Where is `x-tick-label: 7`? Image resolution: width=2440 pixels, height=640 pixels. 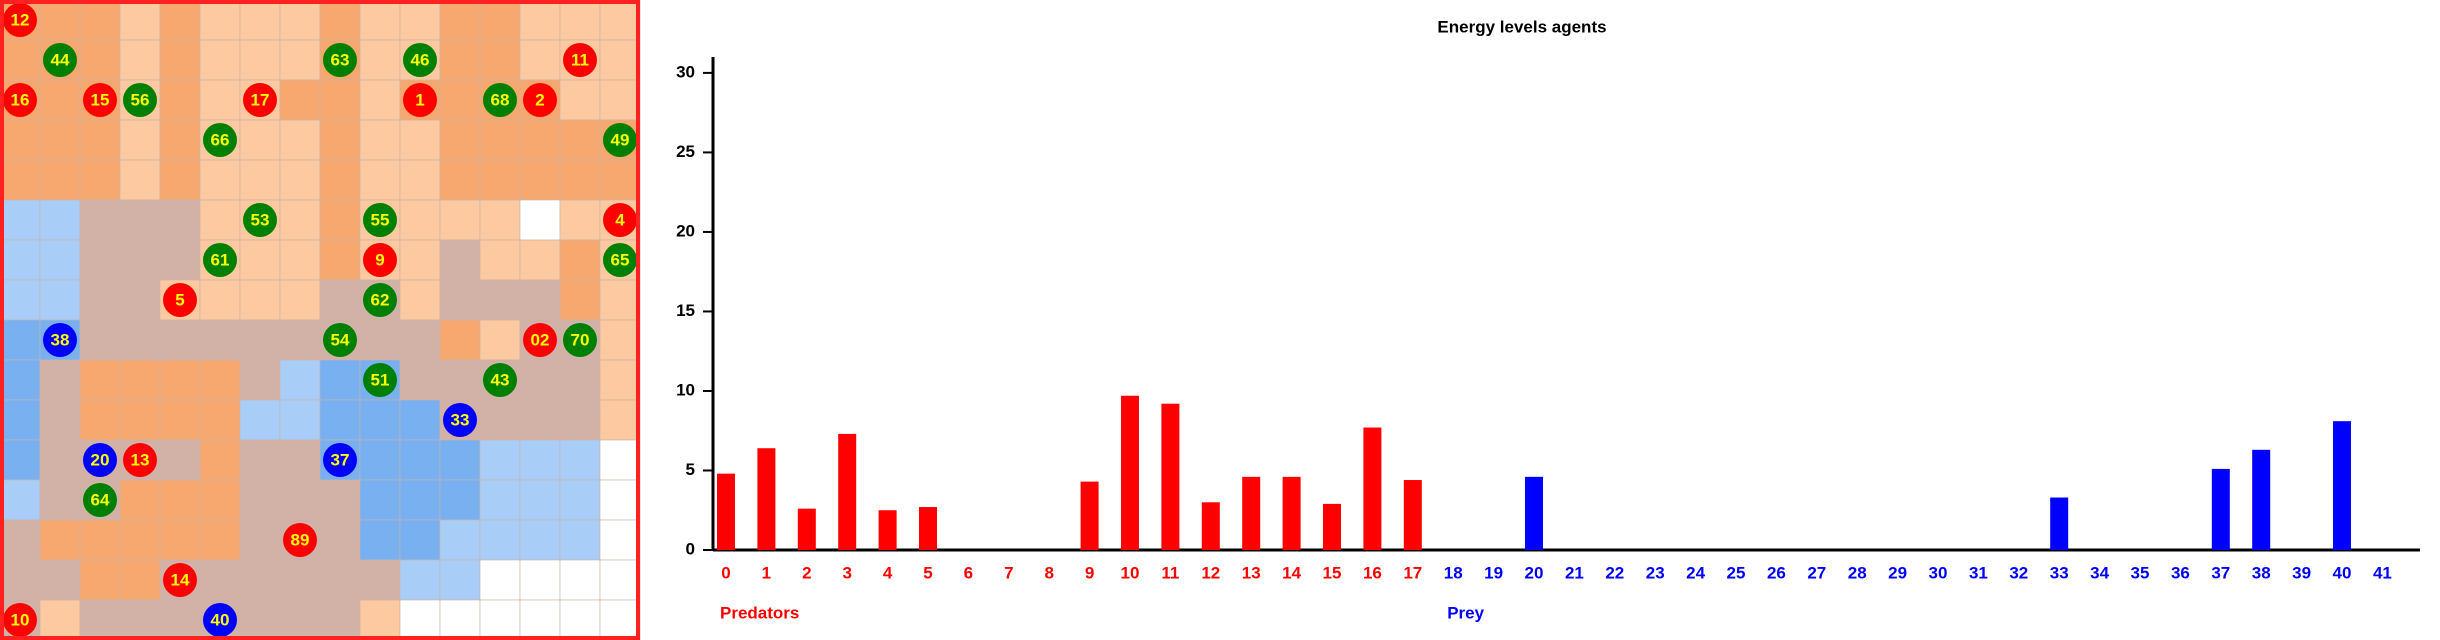
x-tick-label: 7 is located at coordinates (1008, 572).